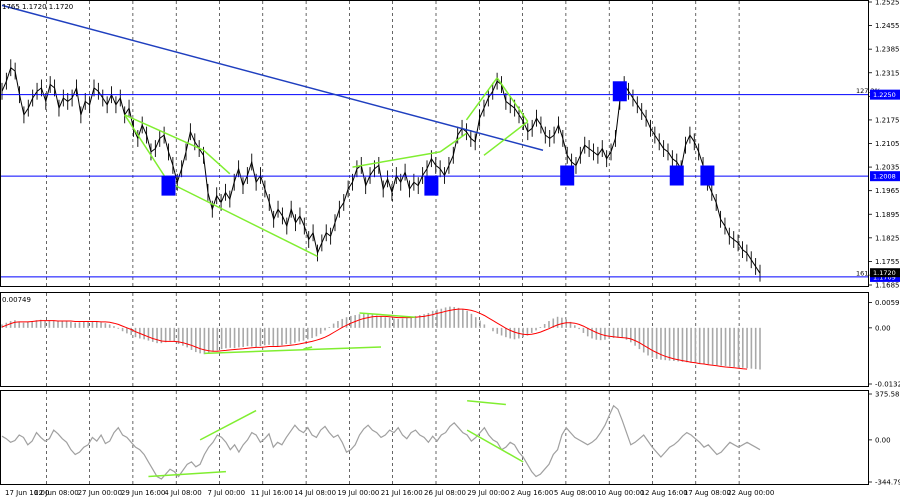 The image size is (900, 500). I want to click on cci-line, so click(381, 442).